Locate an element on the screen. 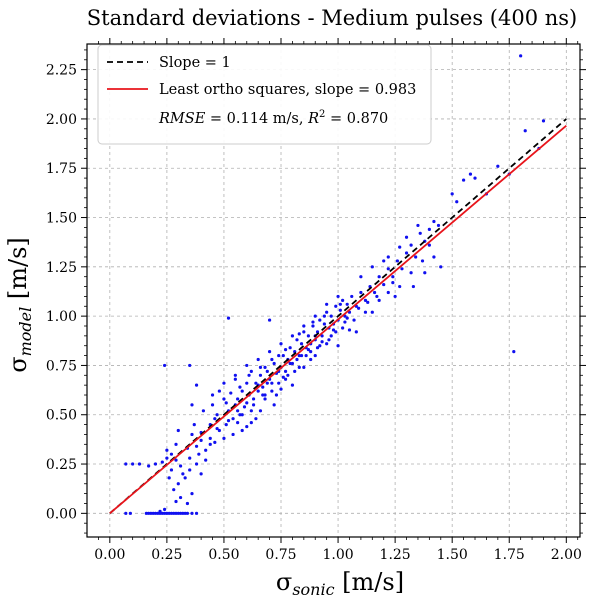 This screenshot has height=605, width=591. x-axis-label: σsonic [m/s] is located at coordinates (340, 583).